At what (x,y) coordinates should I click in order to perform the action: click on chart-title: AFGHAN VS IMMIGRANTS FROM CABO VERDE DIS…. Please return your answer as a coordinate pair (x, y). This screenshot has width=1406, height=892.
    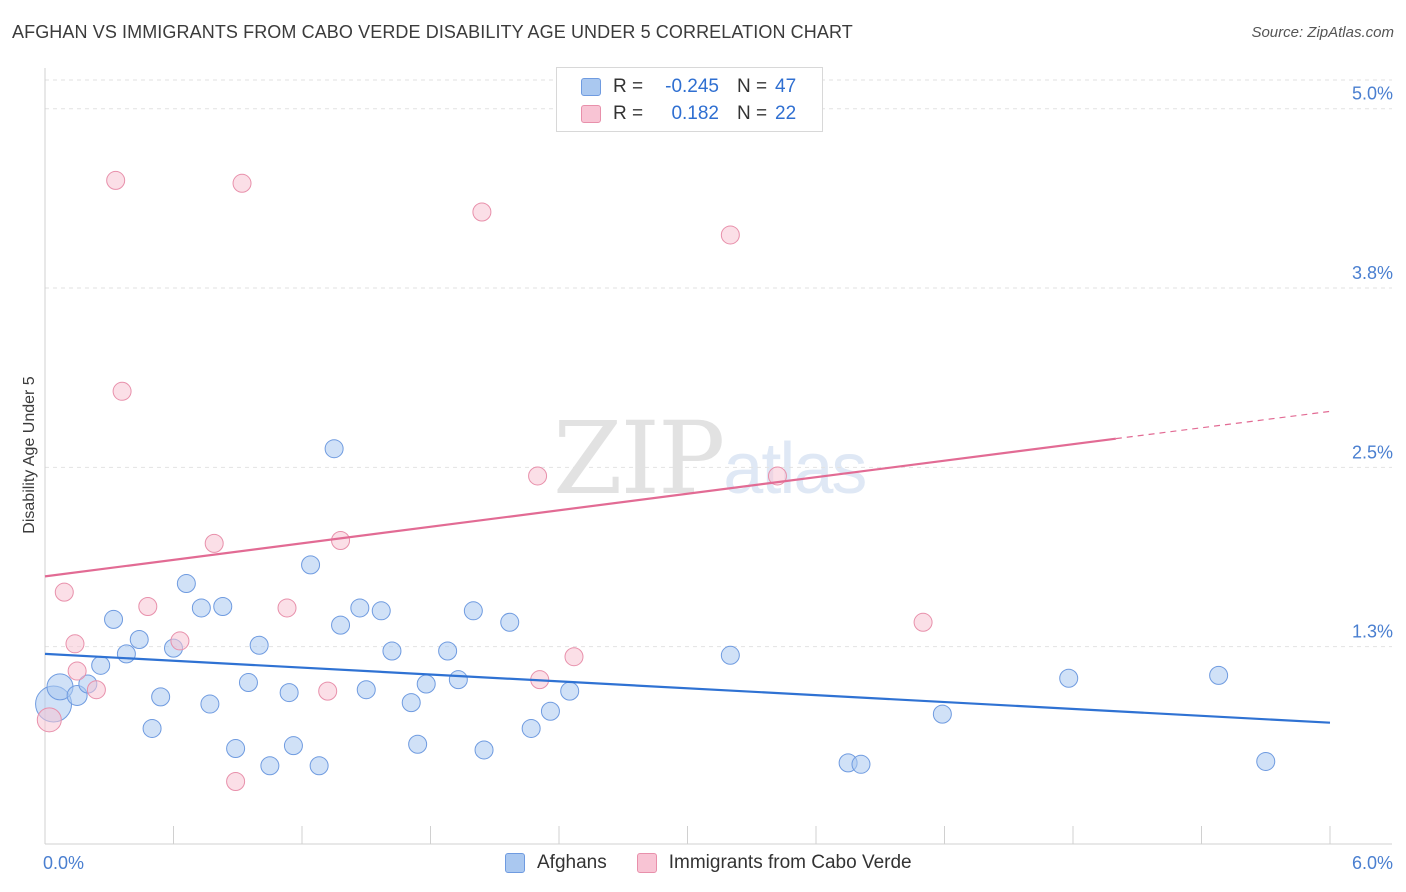
    Looking at the image, I should click on (432, 32).